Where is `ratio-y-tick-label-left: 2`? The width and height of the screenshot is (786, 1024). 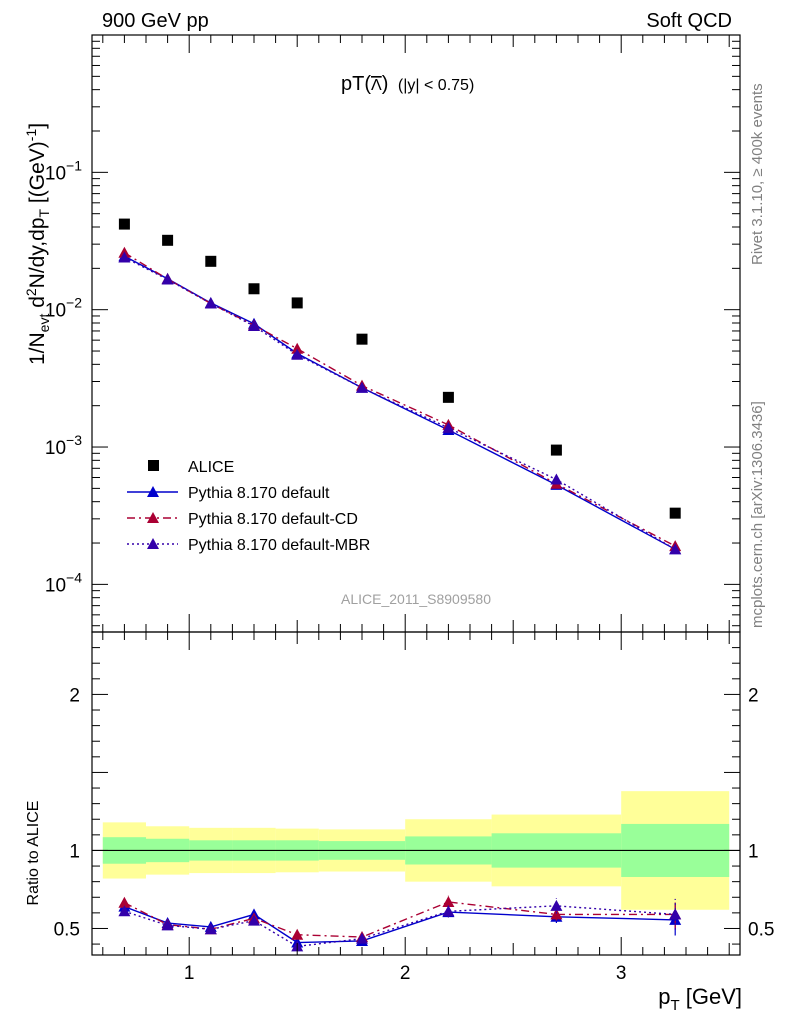 ratio-y-tick-label-left: 2 is located at coordinates (74, 695).